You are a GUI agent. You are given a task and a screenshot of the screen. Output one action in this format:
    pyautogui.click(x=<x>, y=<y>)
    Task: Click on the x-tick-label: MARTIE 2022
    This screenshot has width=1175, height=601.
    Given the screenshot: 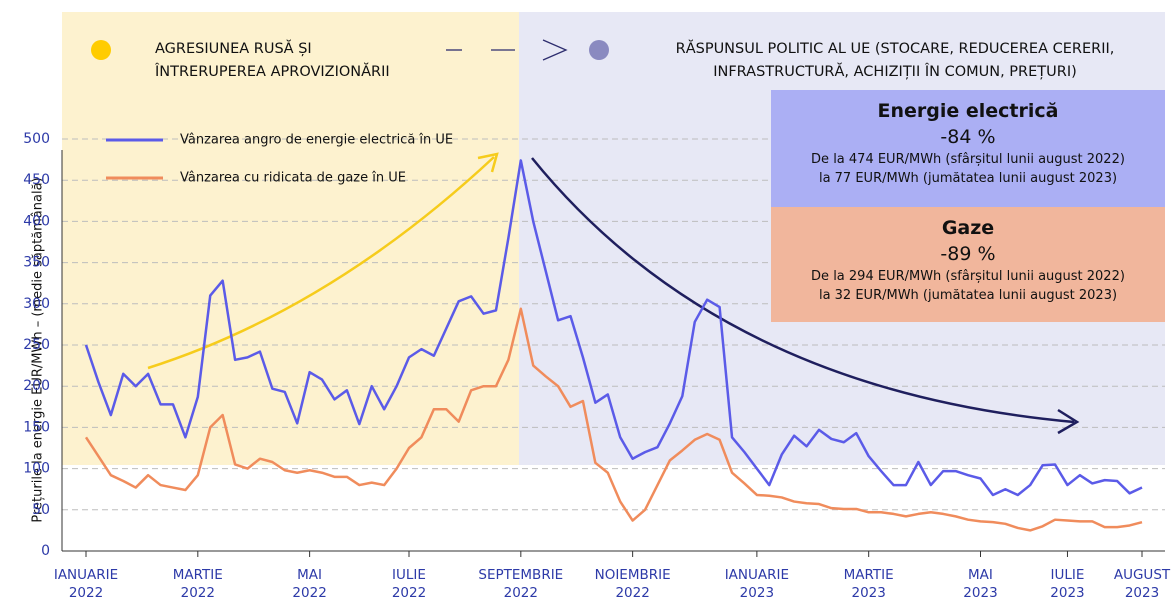 What is the action you would take?
    pyautogui.click(x=197, y=584)
    